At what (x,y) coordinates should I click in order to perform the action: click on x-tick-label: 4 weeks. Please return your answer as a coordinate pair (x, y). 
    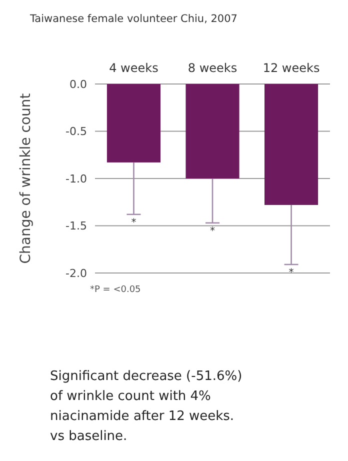
    Looking at the image, I should click on (133, 68).